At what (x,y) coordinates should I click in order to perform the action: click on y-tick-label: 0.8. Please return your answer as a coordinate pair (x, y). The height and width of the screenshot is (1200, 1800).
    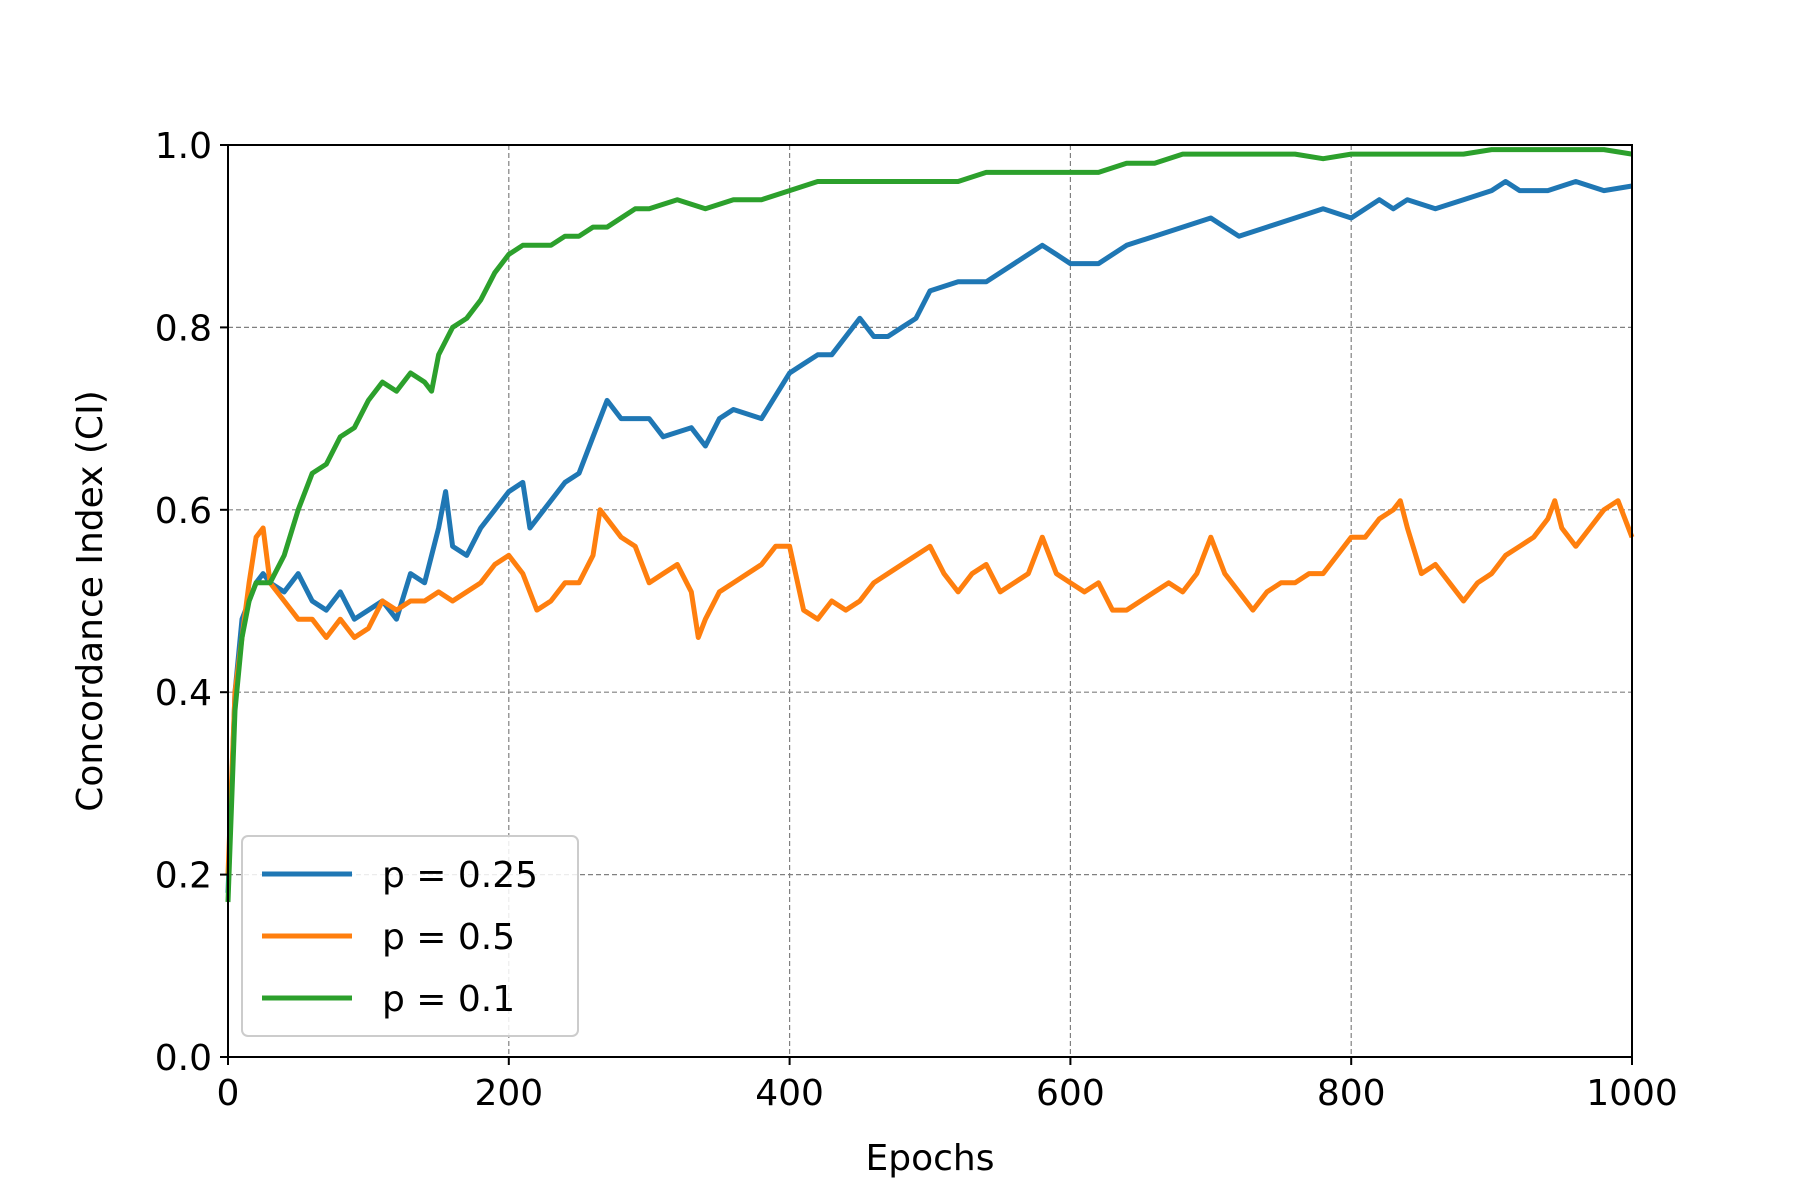
    Looking at the image, I should click on (183, 328).